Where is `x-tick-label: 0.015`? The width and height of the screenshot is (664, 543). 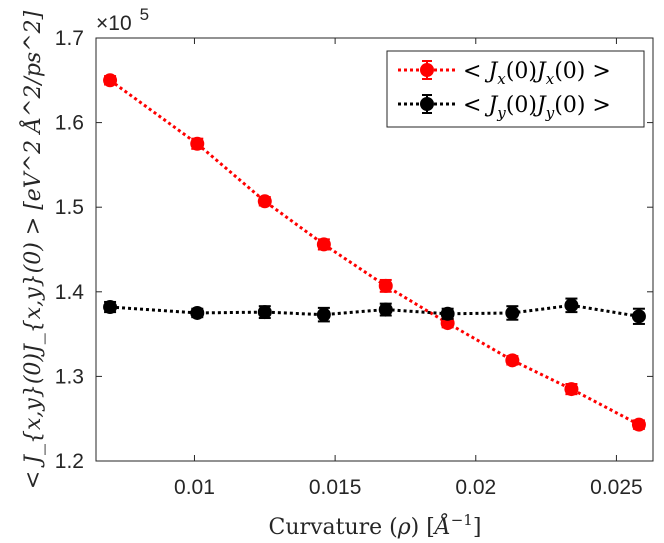
x-tick-label: 0.015 is located at coordinates (335, 487).